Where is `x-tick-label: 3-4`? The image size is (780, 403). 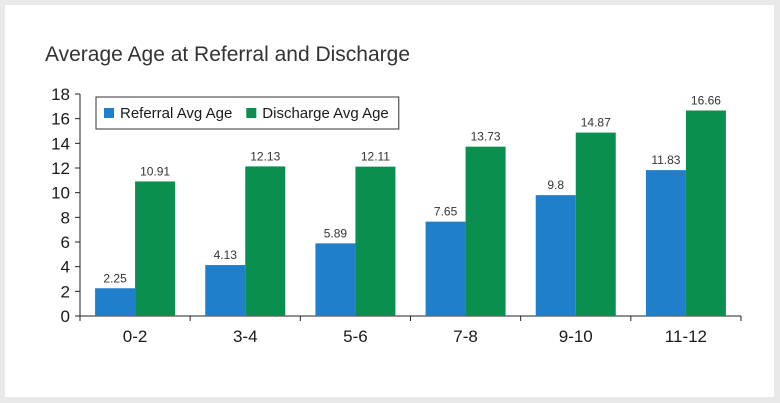 x-tick-label: 3-4 is located at coordinates (245, 336).